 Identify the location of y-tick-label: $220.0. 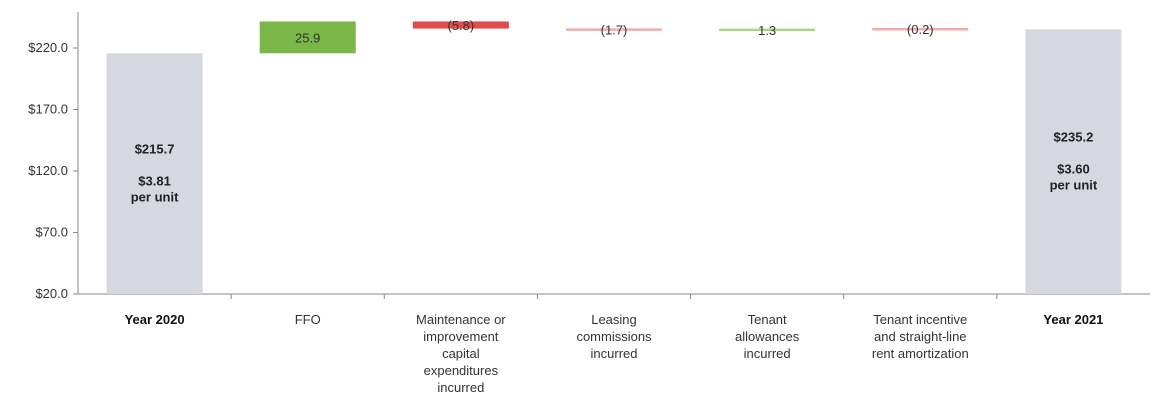
(48, 47).